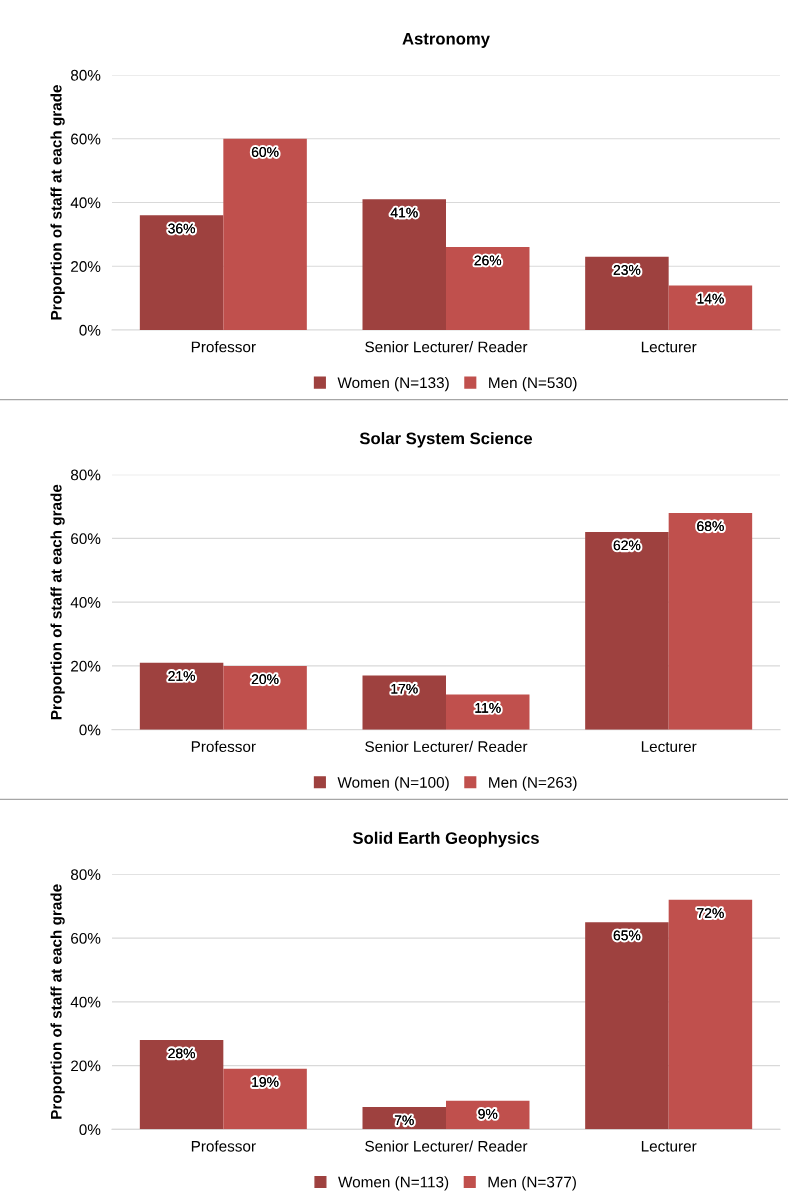 This screenshot has width=788, height=1199. I want to click on chart-title: Solar System Science, so click(446, 440).